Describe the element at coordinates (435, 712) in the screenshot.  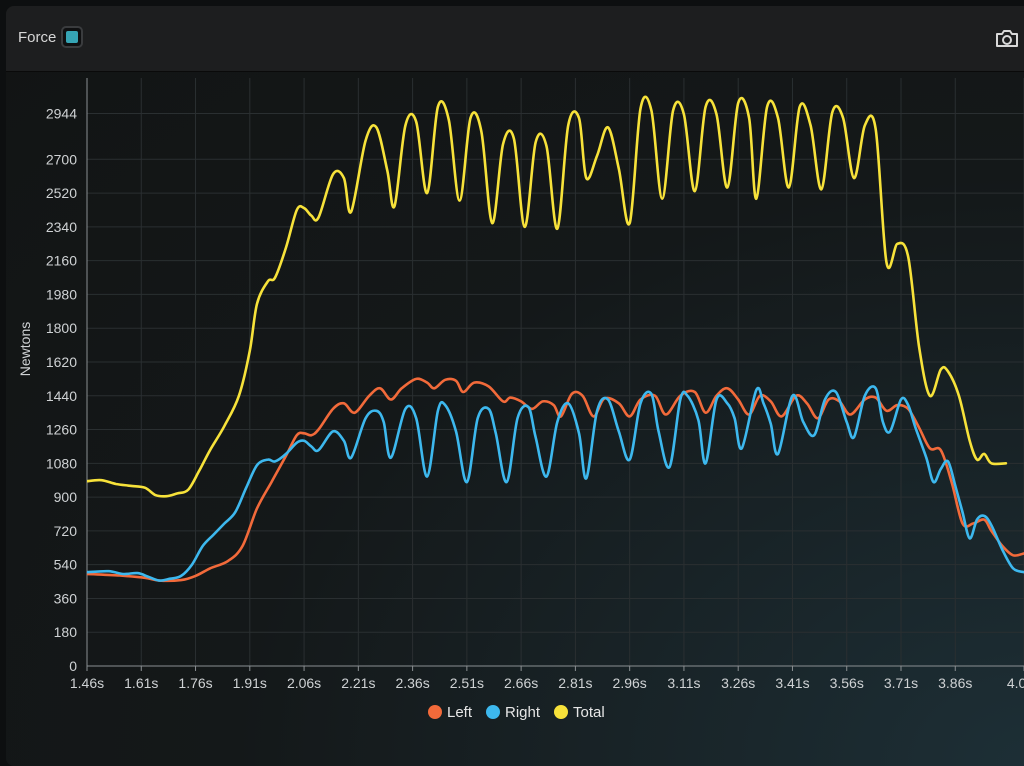
I see `legend-marker-left` at that location.